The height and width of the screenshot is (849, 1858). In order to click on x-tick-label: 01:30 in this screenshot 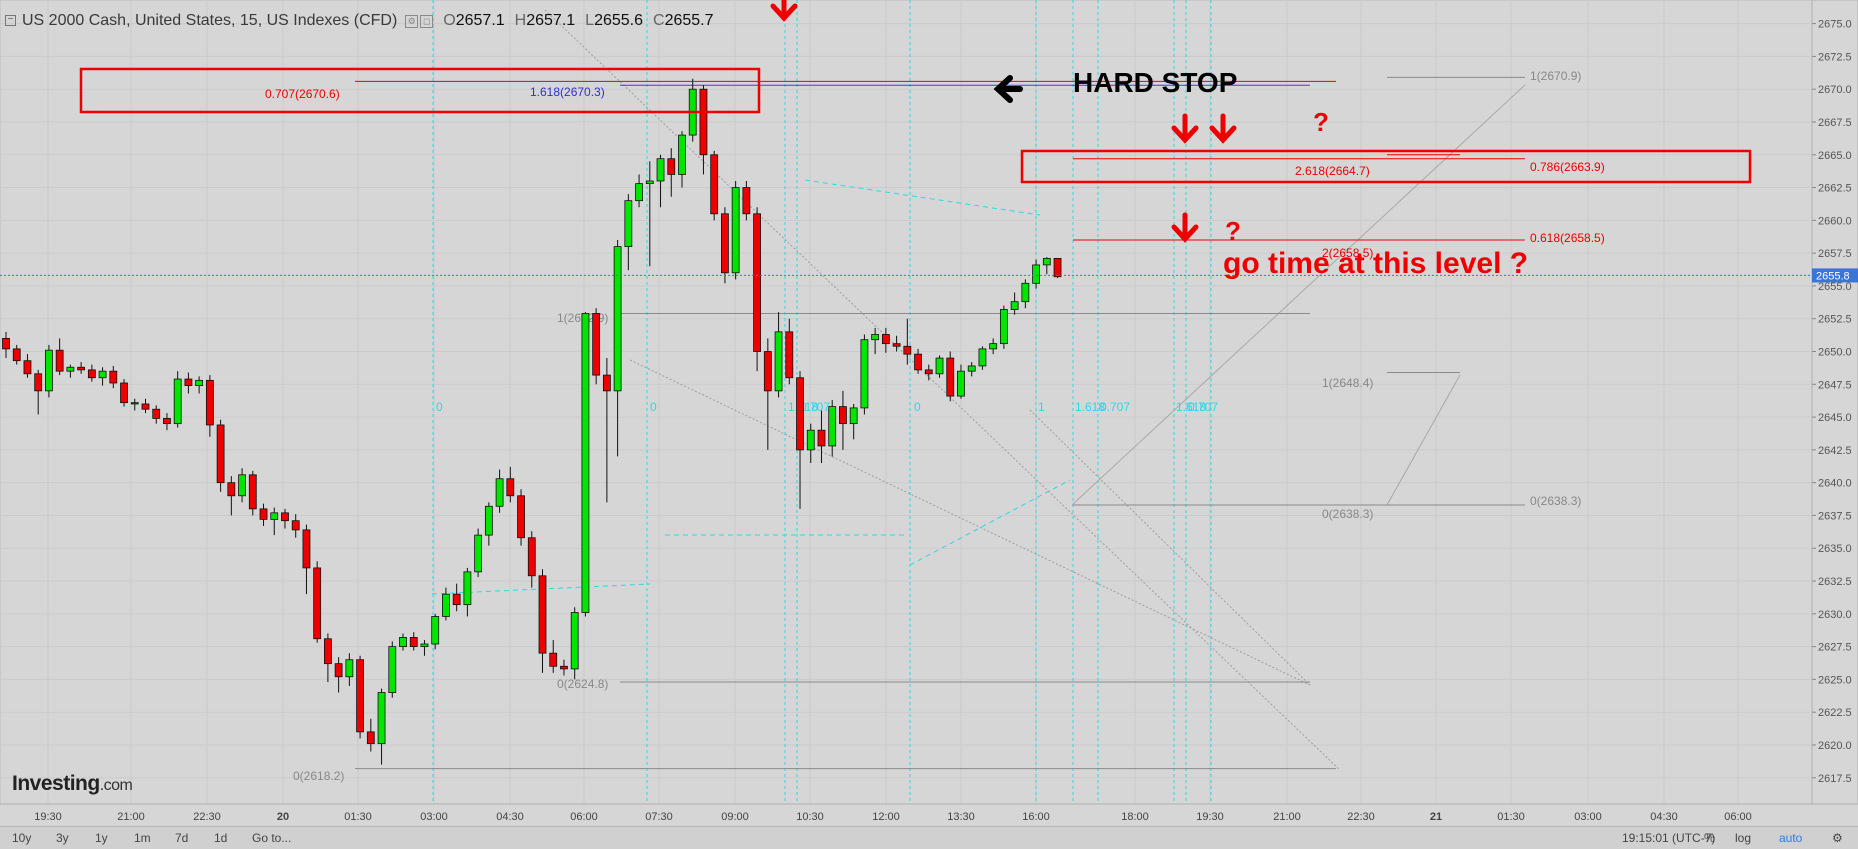, I will do `click(1511, 817)`.